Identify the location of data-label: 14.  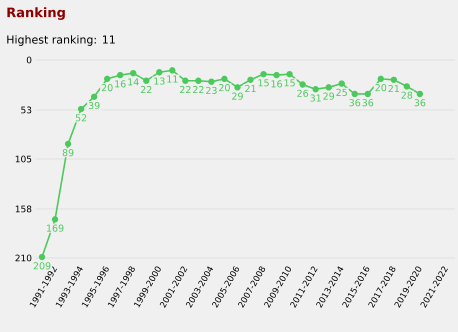
(133, 82).